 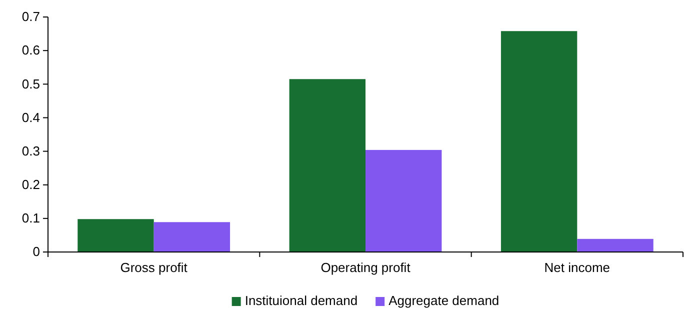 I want to click on y-tick-label: 0.2, so click(x=31, y=184).